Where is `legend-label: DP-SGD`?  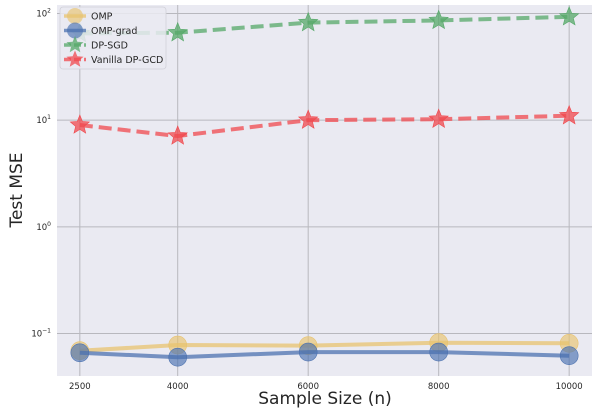 legend-label: DP-SGD is located at coordinates (109, 46).